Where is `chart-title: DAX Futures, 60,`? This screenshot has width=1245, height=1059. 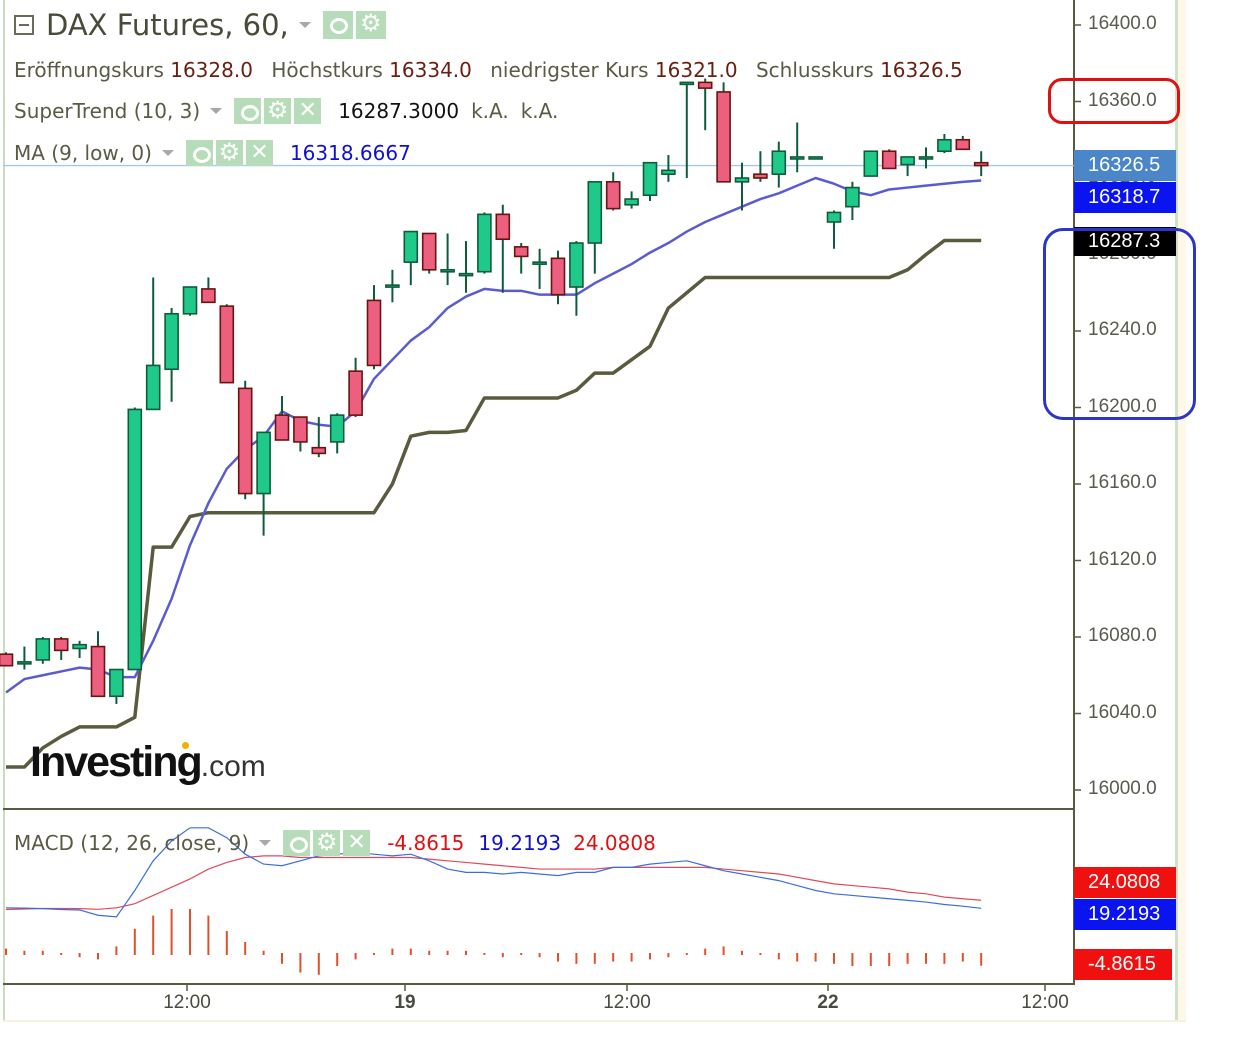 chart-title: DAX Futures, 60, is located at coordinates (167, 25).